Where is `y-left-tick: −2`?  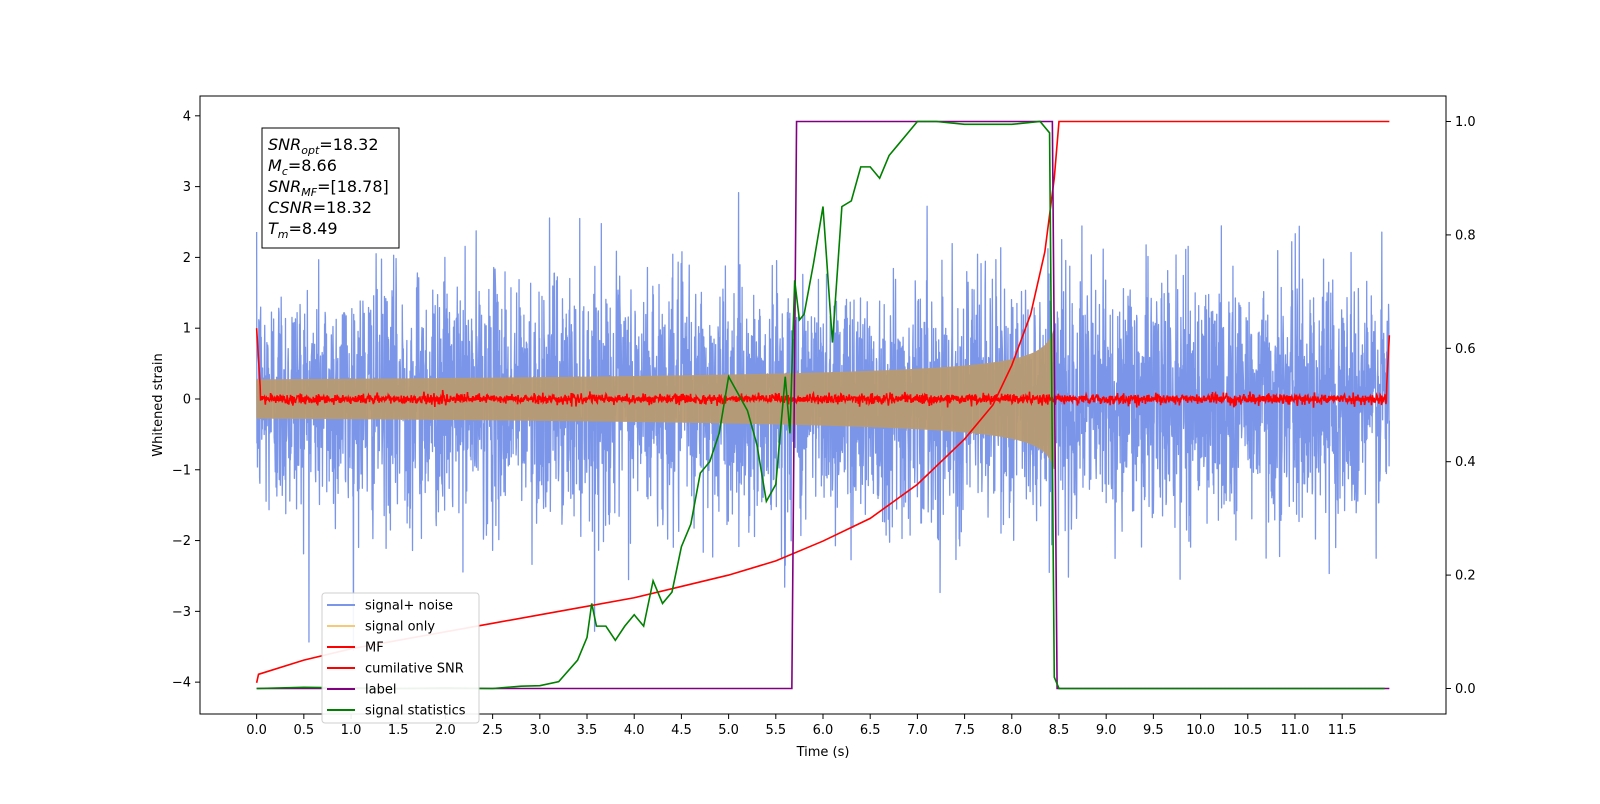
y-left-tick: −2 is located at coordinates (186, 541).